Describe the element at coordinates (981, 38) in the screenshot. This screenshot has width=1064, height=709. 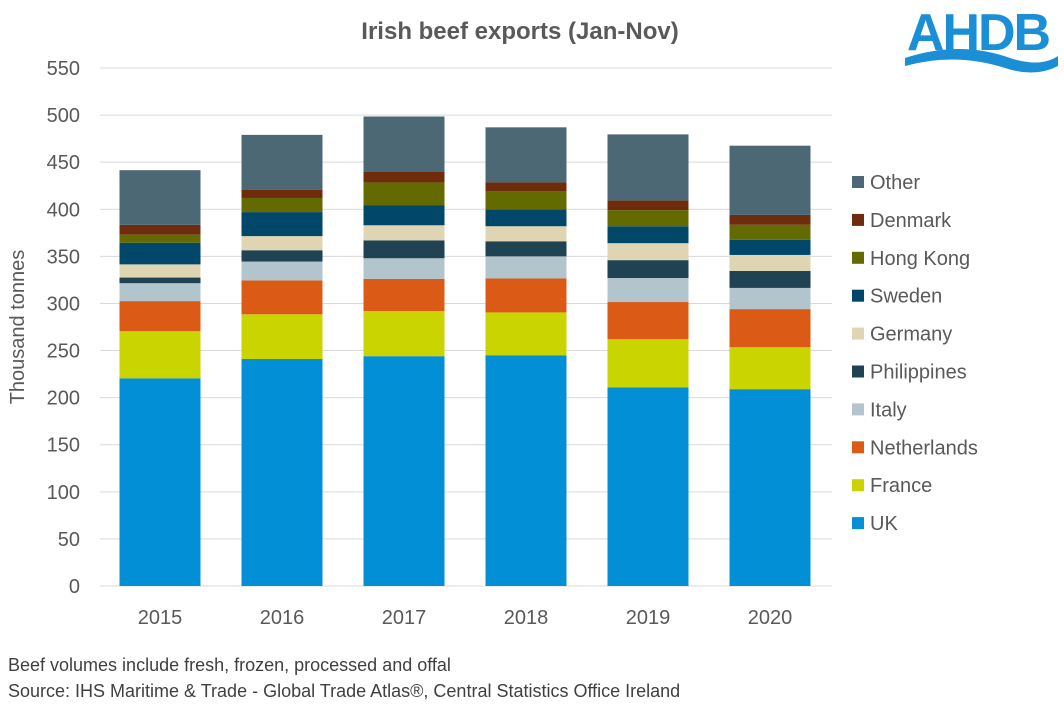
I see `ahdb-logo: AHDB` at that location.